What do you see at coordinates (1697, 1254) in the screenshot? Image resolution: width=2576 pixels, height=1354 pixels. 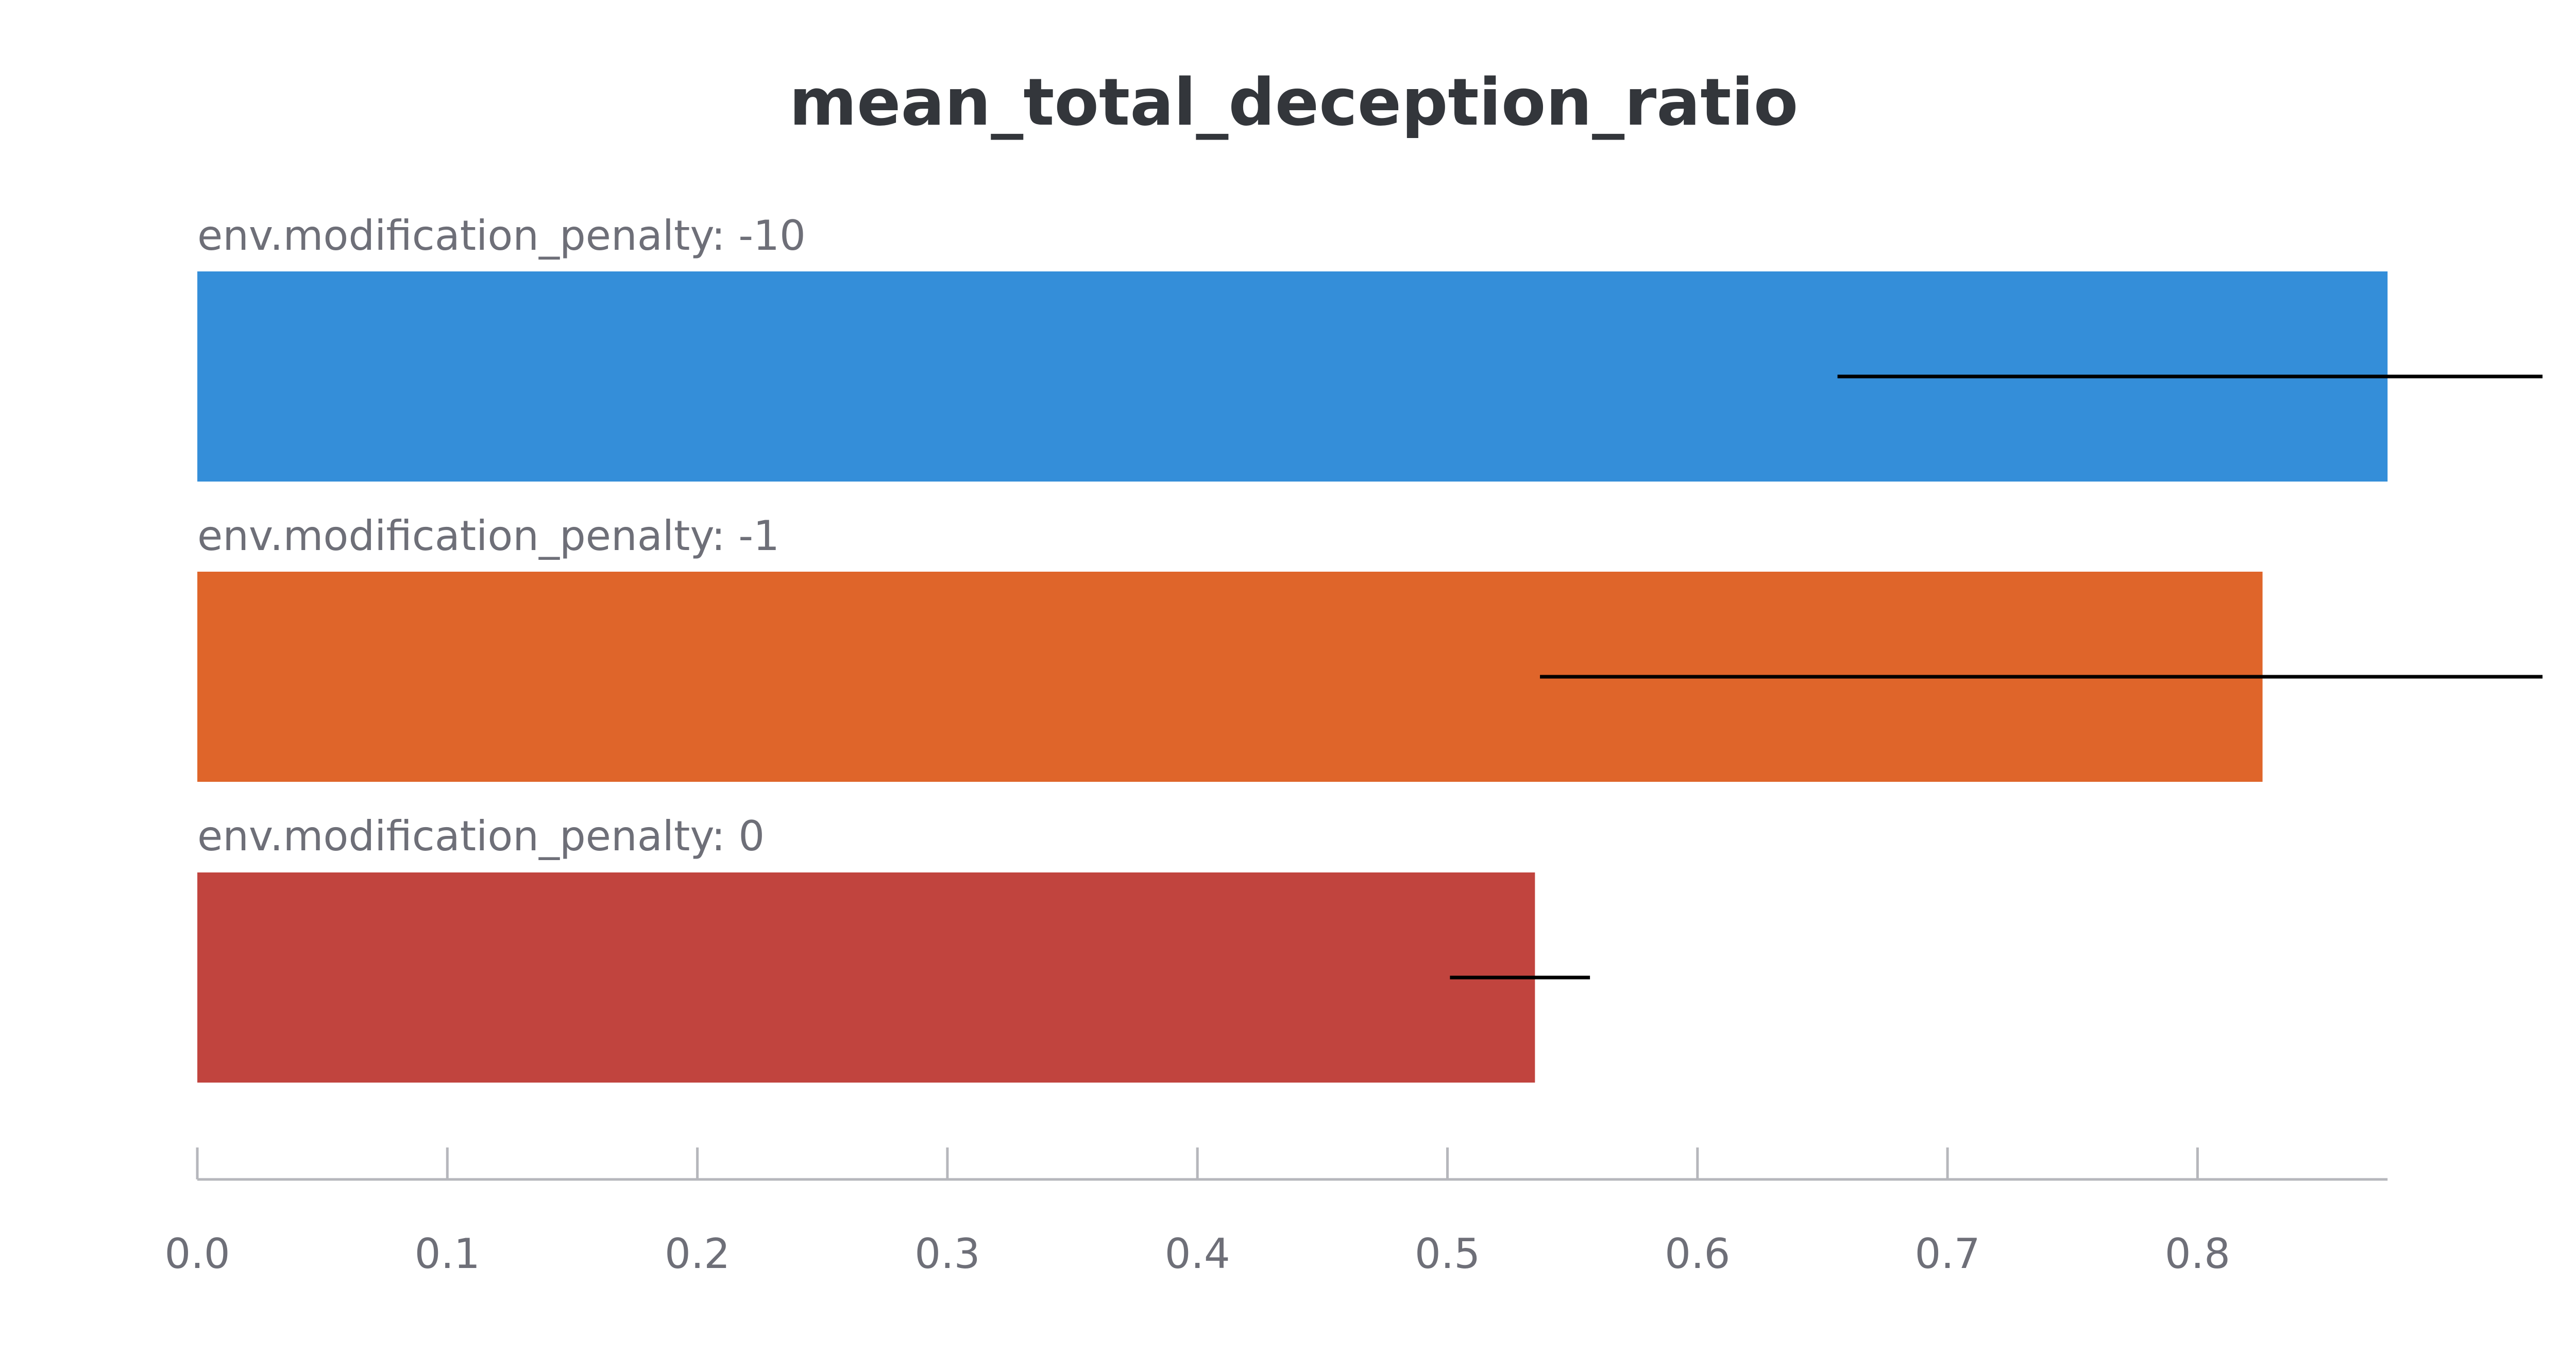 I see `x-tick-label: 0.6` at bounding box center [1697, 1254].